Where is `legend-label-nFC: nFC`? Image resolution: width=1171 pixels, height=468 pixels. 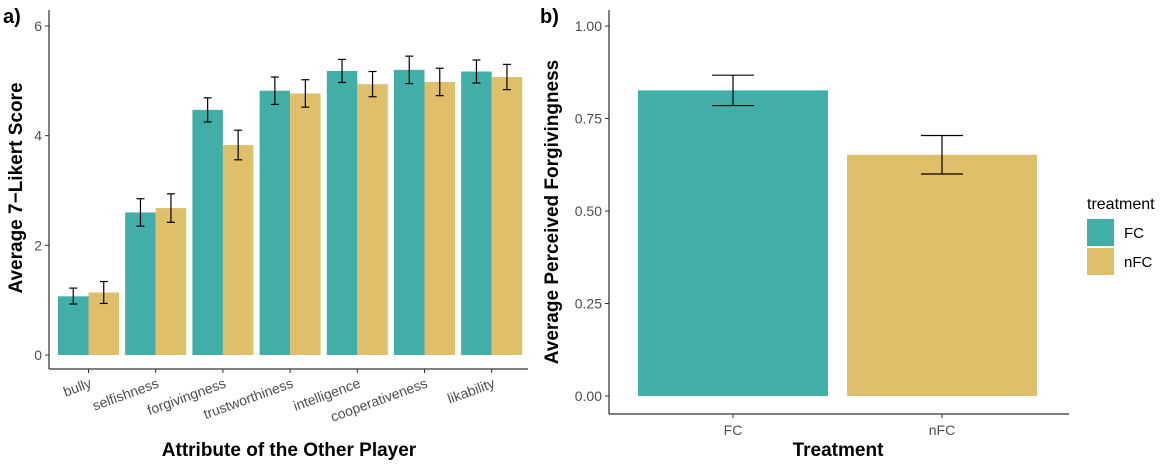
legend-label-nFC: nFC is located at coordinates (1138, 262).